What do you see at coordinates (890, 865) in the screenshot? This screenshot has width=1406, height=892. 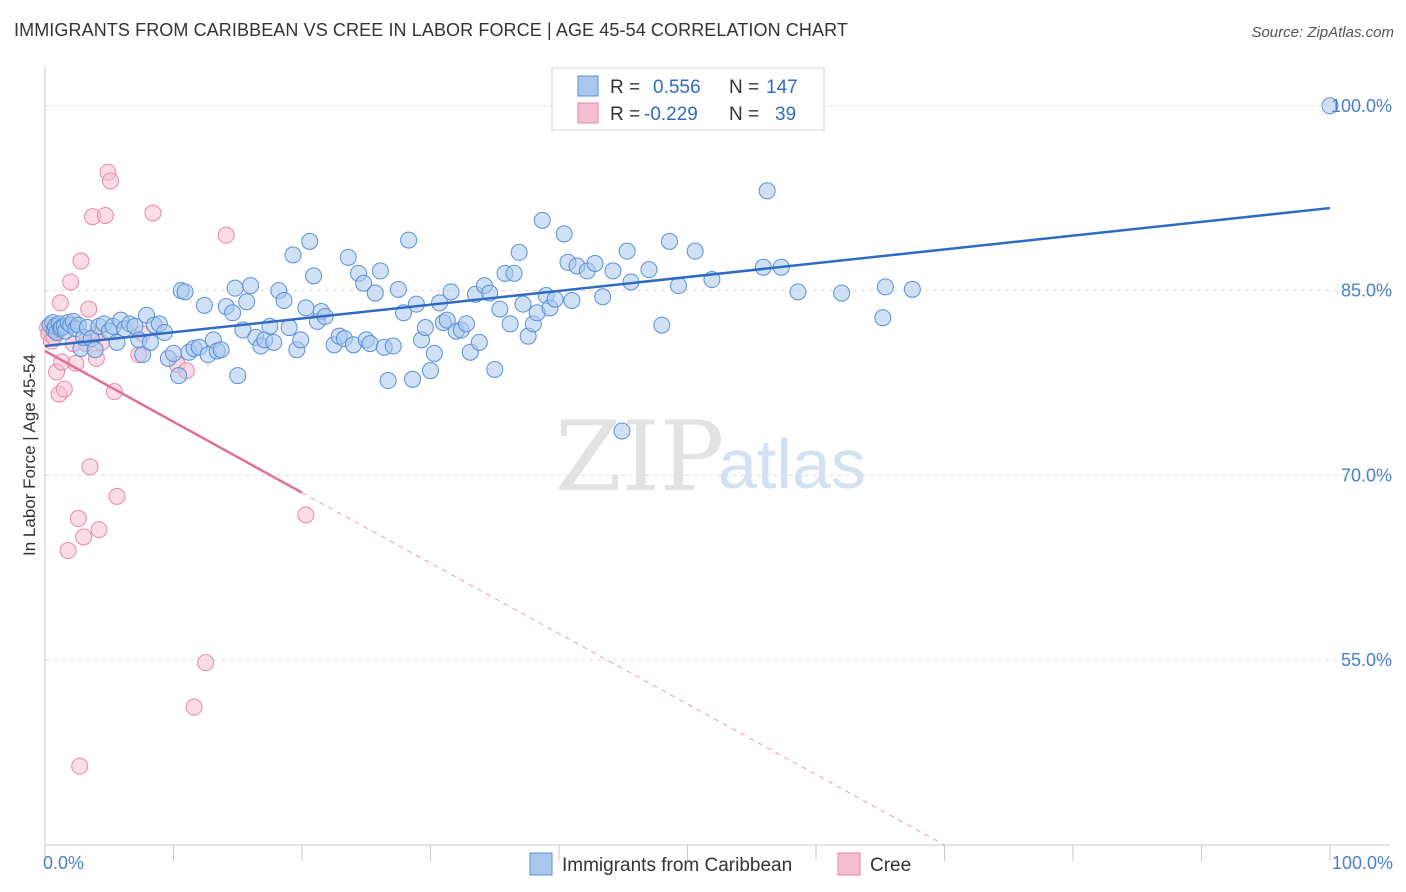 I see `bottom-legend-label-cree: Cree` at bounding box center [890, 865].